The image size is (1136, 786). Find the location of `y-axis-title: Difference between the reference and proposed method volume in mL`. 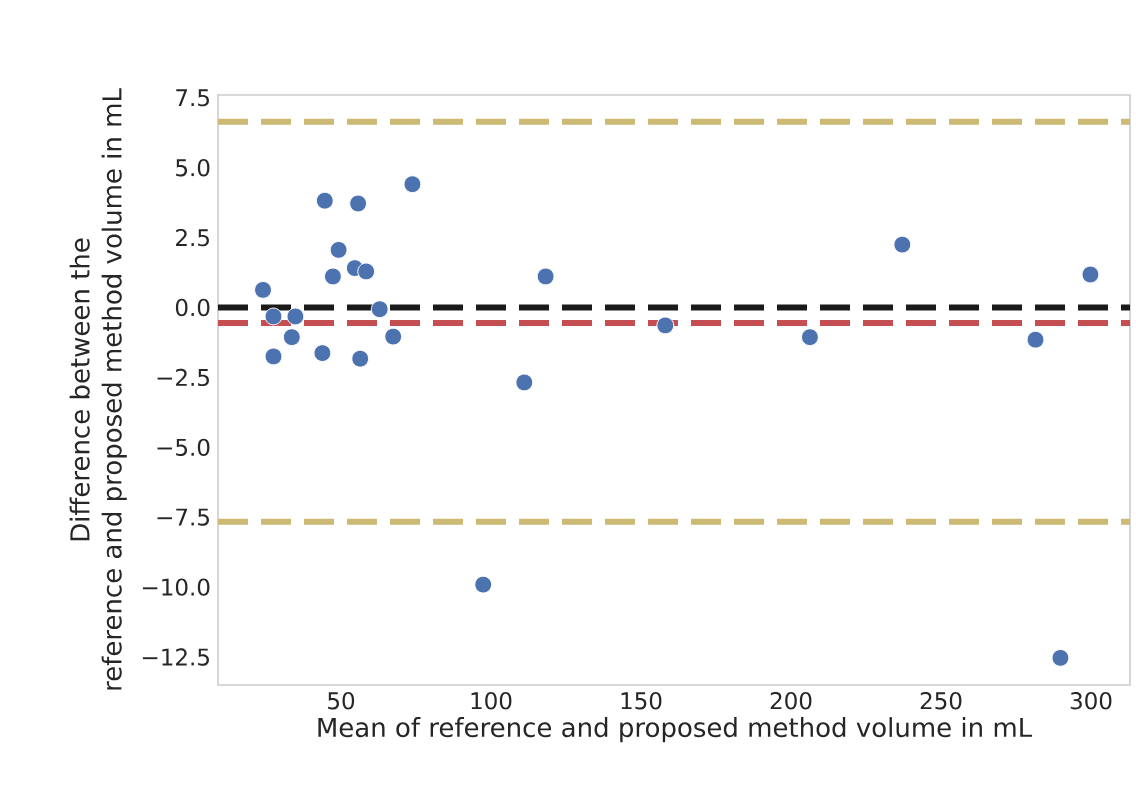

y-axis-title: Difference between the reference and proposed method volume in mL is located at coordinates (98, 389).